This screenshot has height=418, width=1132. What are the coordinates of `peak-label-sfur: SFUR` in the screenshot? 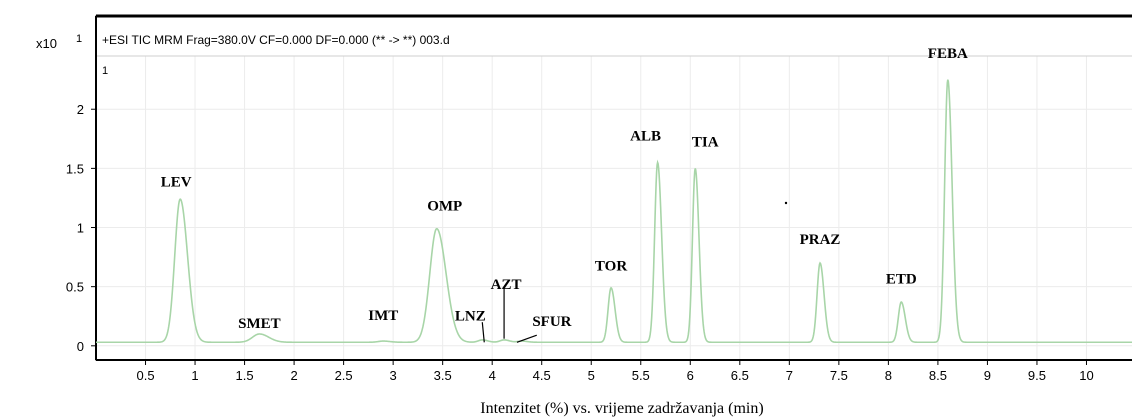 It's located at (551, 322).